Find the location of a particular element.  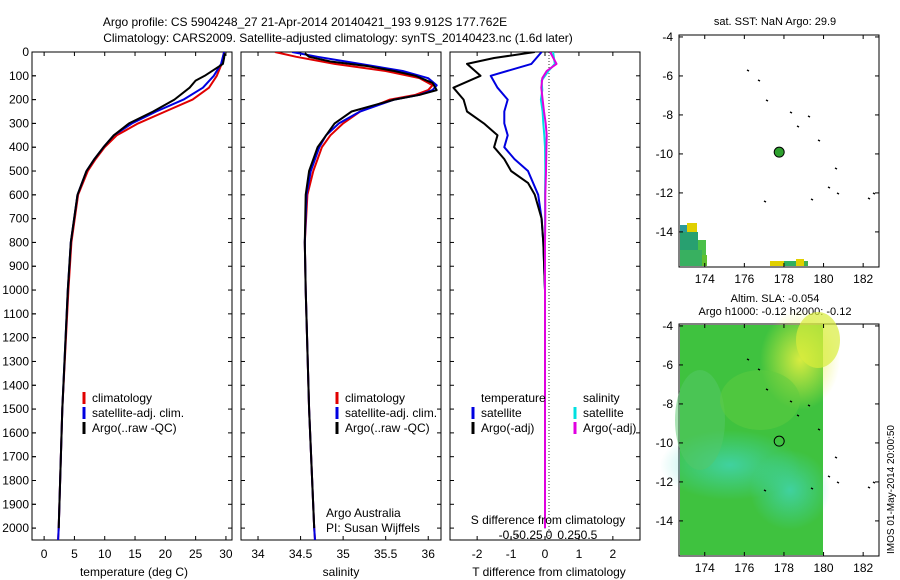

sla-map-field is located at coordinates (750, 432).